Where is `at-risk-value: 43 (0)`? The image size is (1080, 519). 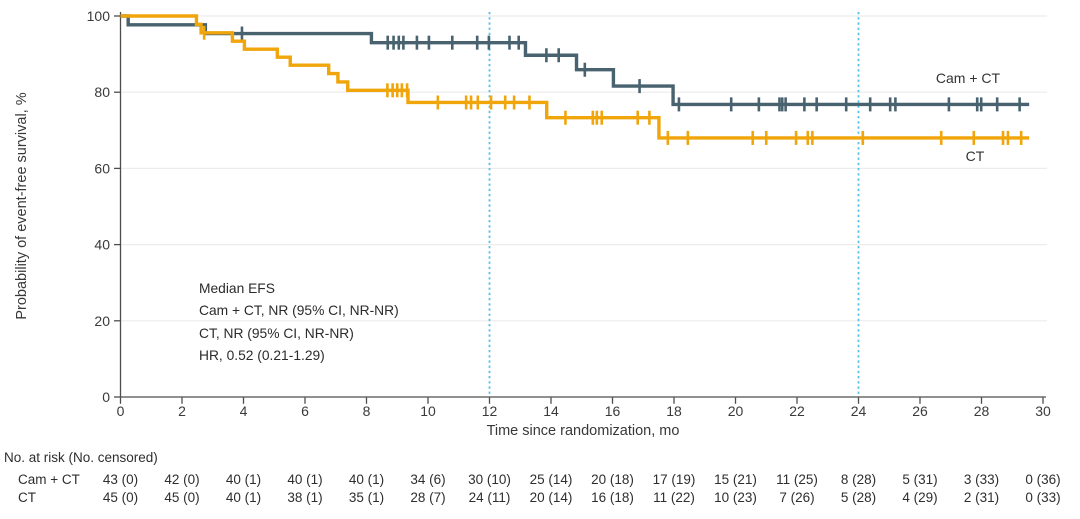
at-risk-value: 43 (0) is located at coordinates (120, 479).